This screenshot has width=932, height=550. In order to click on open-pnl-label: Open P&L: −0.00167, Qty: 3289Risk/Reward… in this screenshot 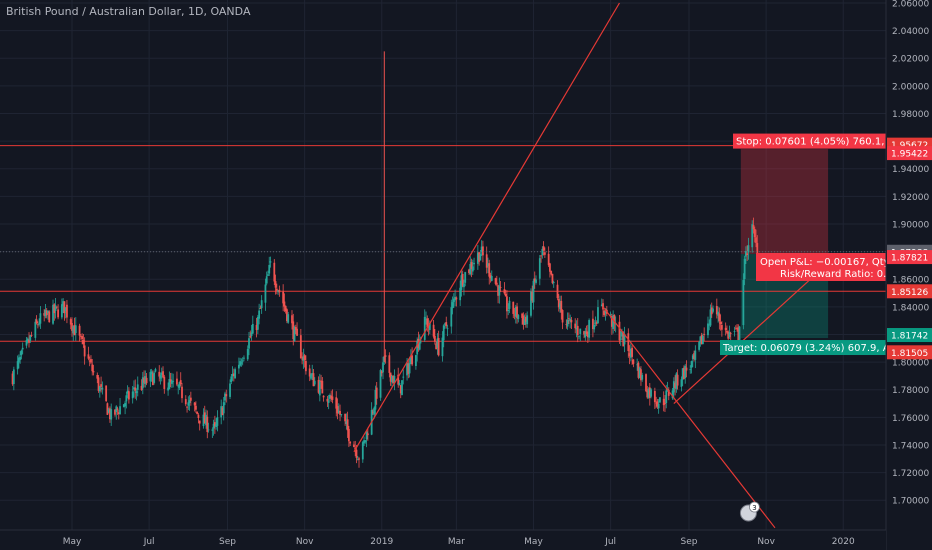, I will do `click(838, 267)`.